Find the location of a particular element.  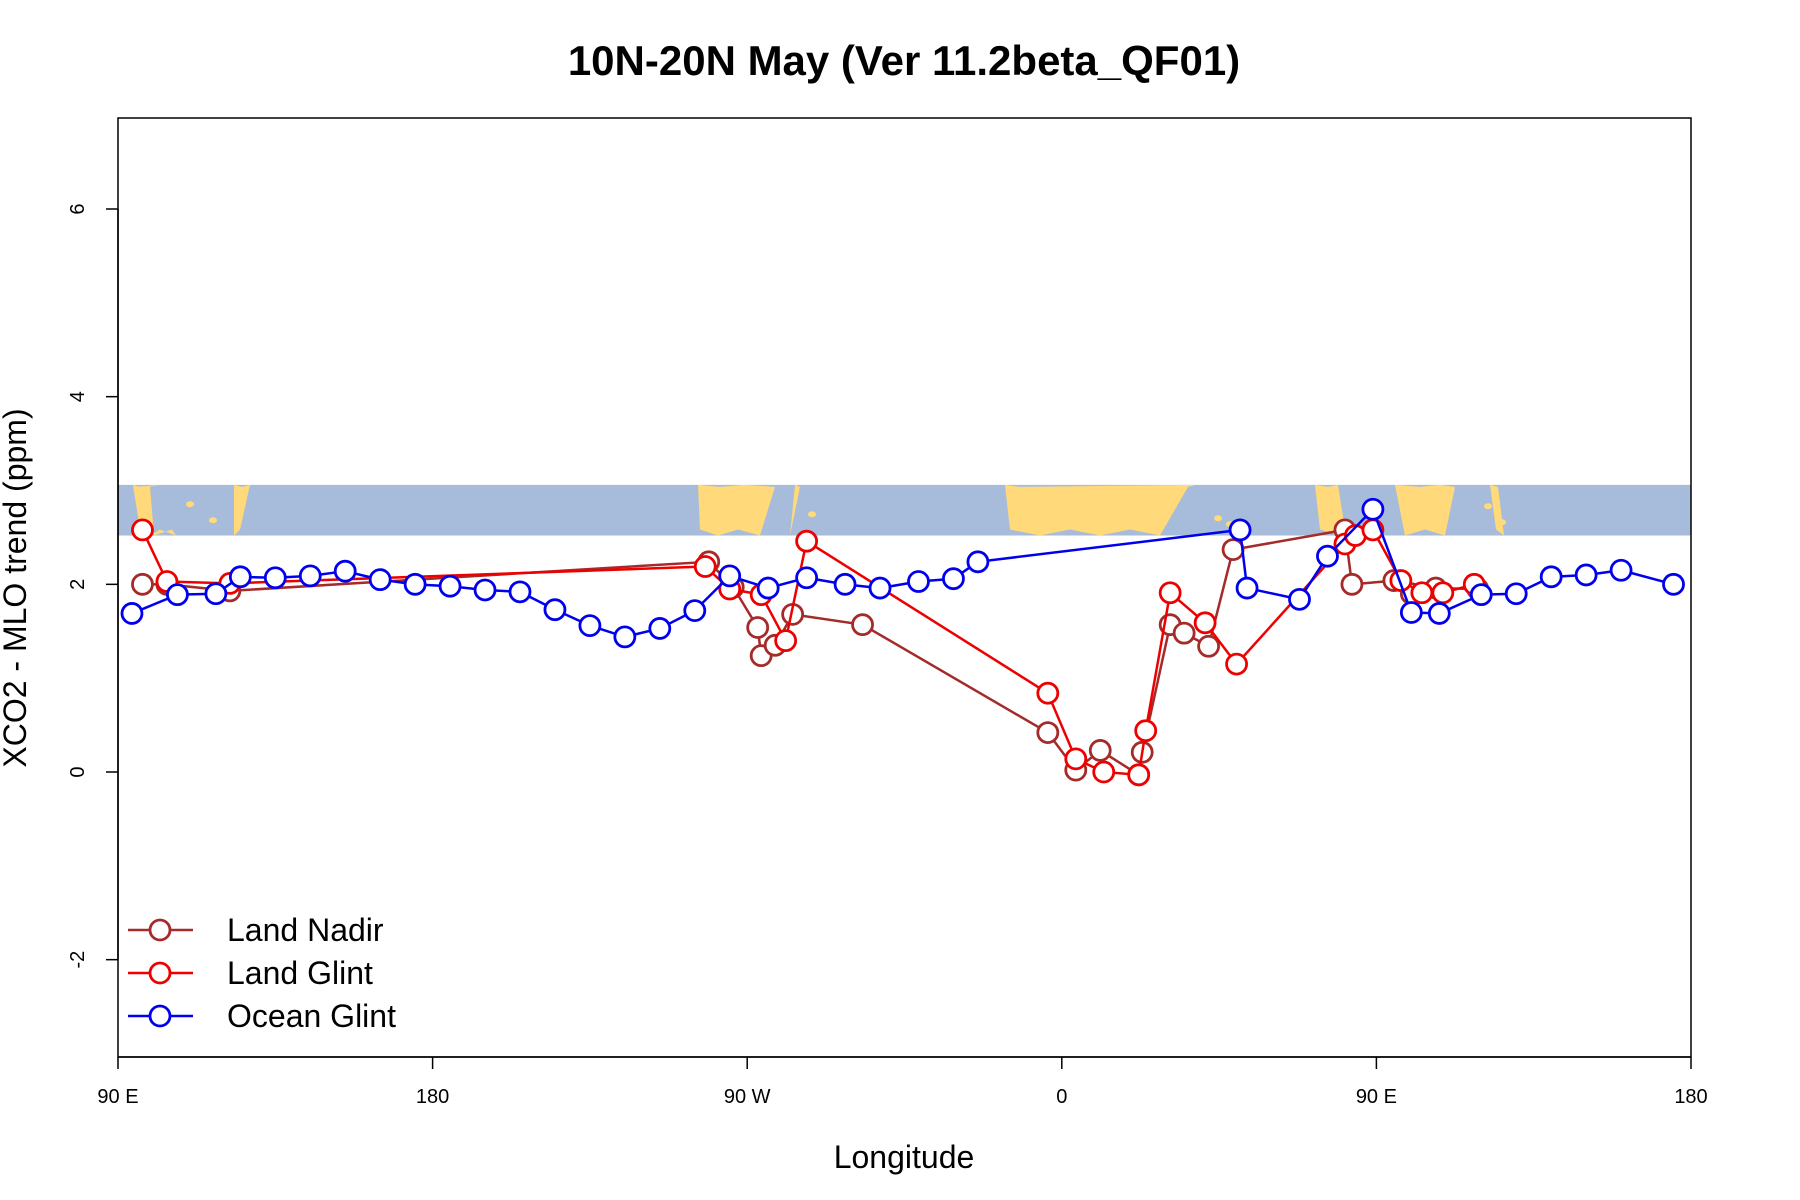

legend: Land Nadir Land Glint Ocean Glint is located at coordinates (262, 973).